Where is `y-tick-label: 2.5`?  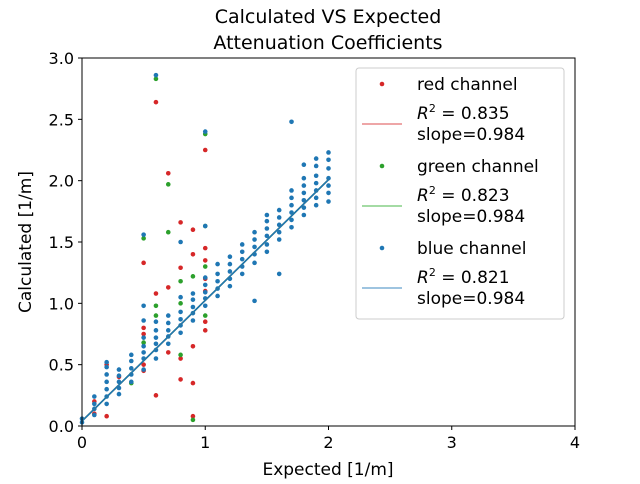
y-tick-label: 2.5 is located at coordinates (61, 119).